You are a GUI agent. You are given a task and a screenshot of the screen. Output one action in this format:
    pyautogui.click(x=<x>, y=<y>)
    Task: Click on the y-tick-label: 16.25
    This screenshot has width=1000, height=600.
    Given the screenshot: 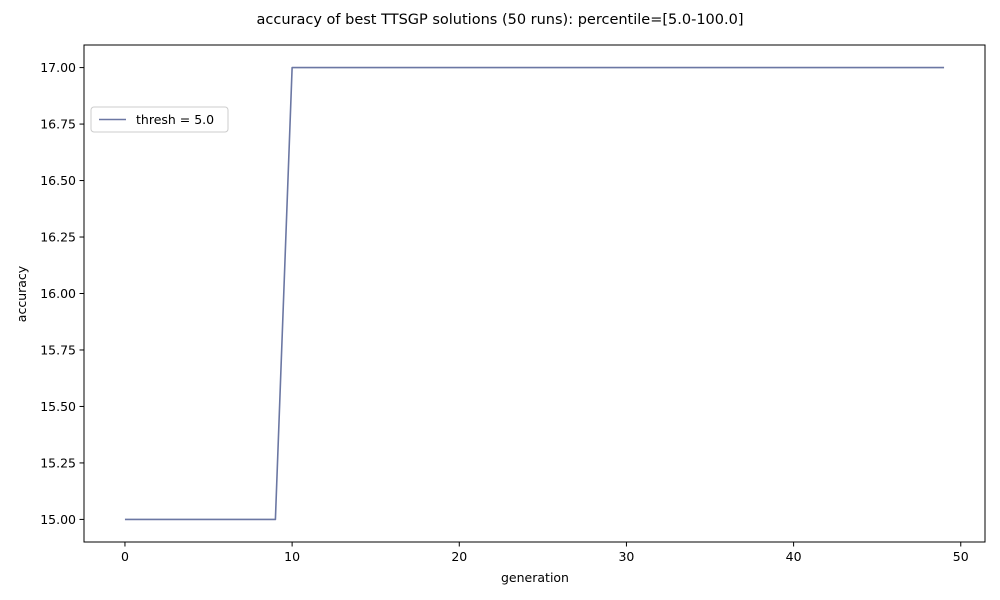 What is the action you would take?
    pyautogui.click(x=58, y=237)
    